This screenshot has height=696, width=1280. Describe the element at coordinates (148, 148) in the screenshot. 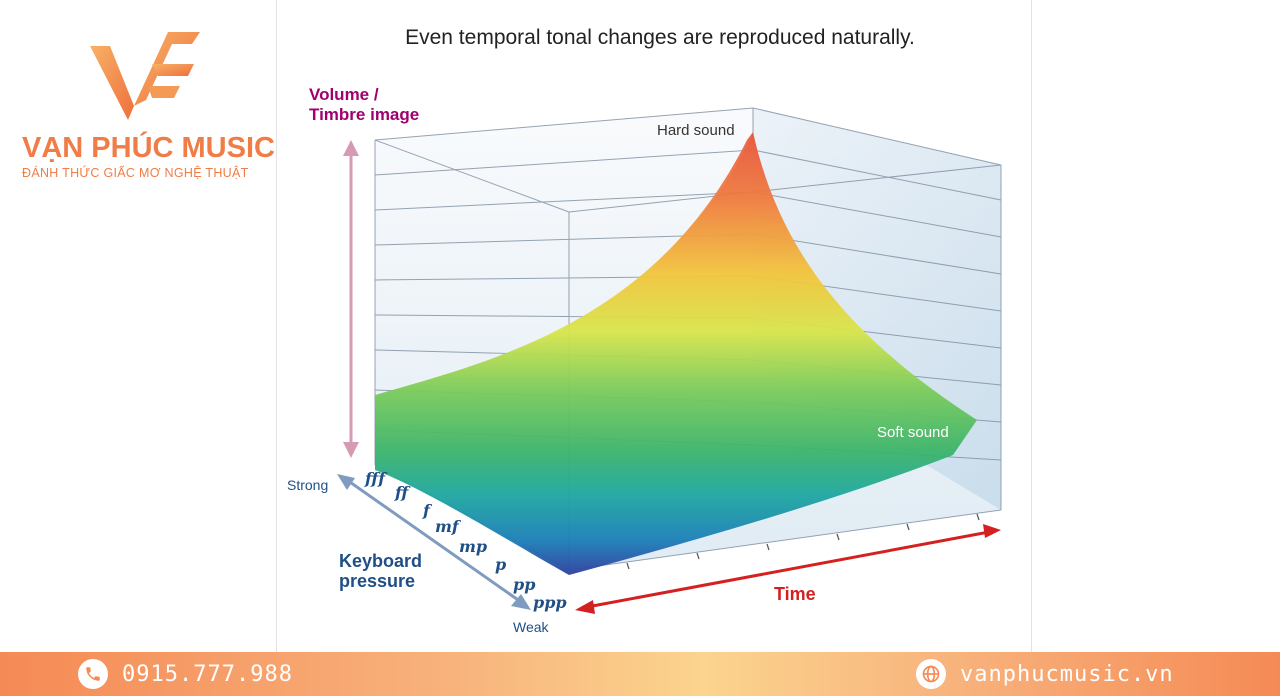

I see `brand-name: VẠN PHÚC MUSIC` at that location.